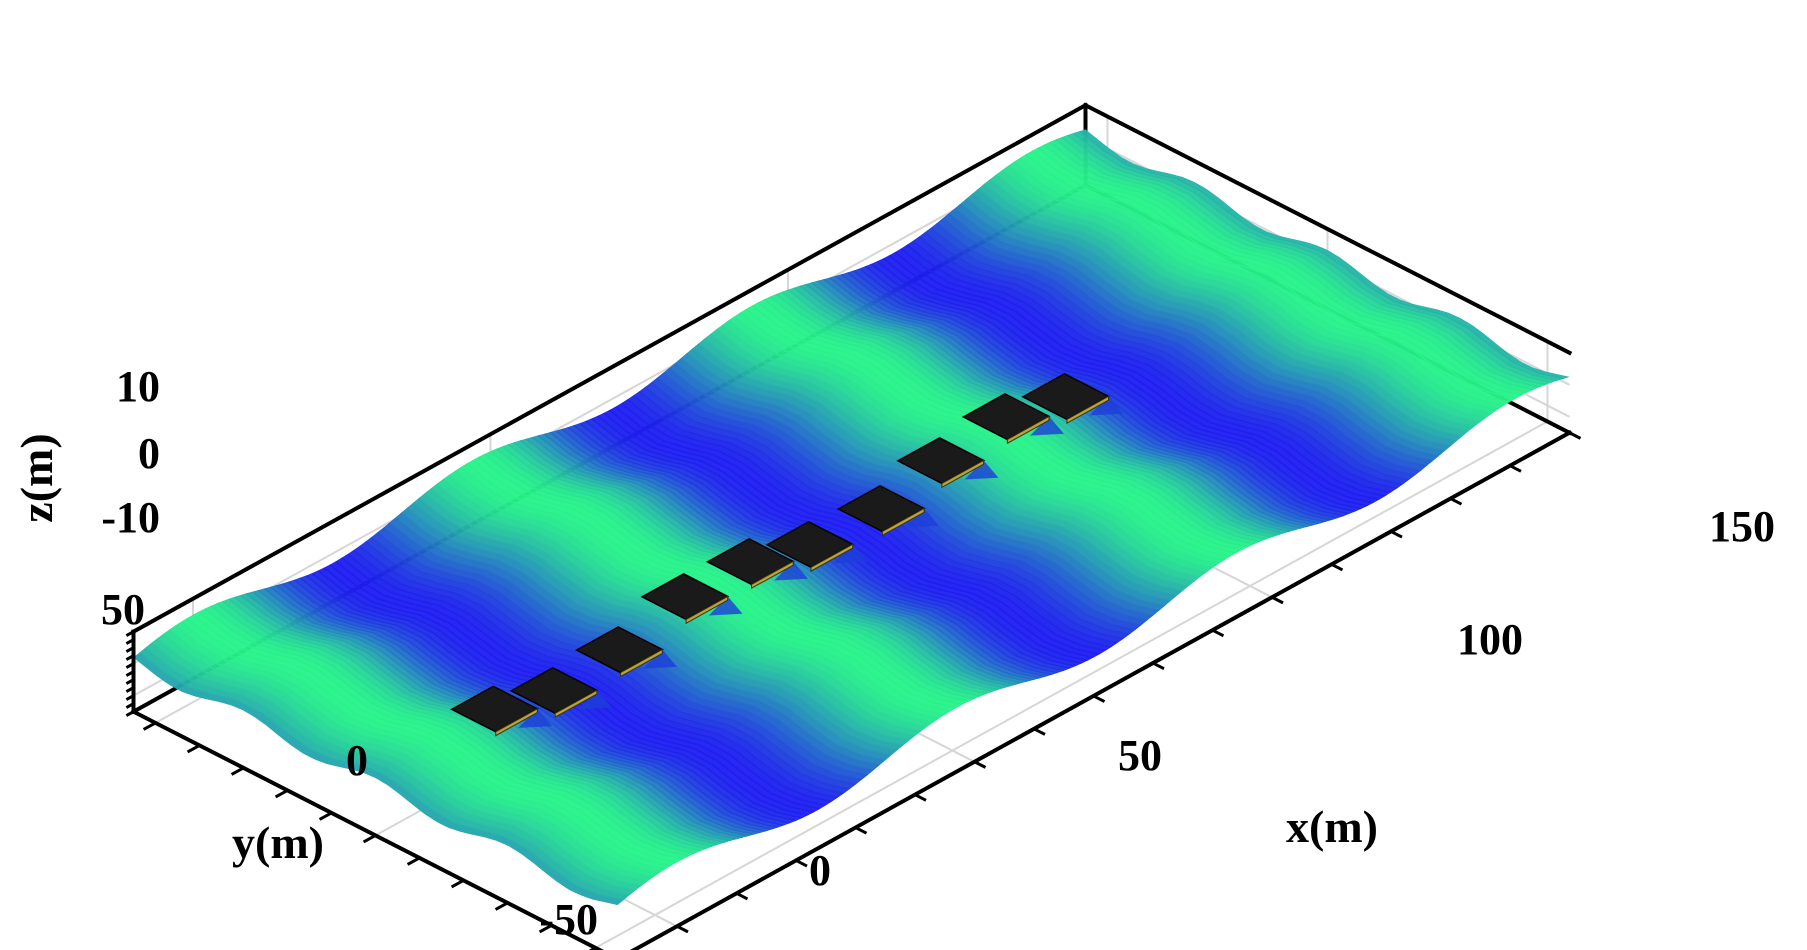 This screenshot has height=950, width=1807. What do you see at coordinates (820, 870) in the screenshot?
I see `x-tick-label: 0` at bounding box center [820, 870].